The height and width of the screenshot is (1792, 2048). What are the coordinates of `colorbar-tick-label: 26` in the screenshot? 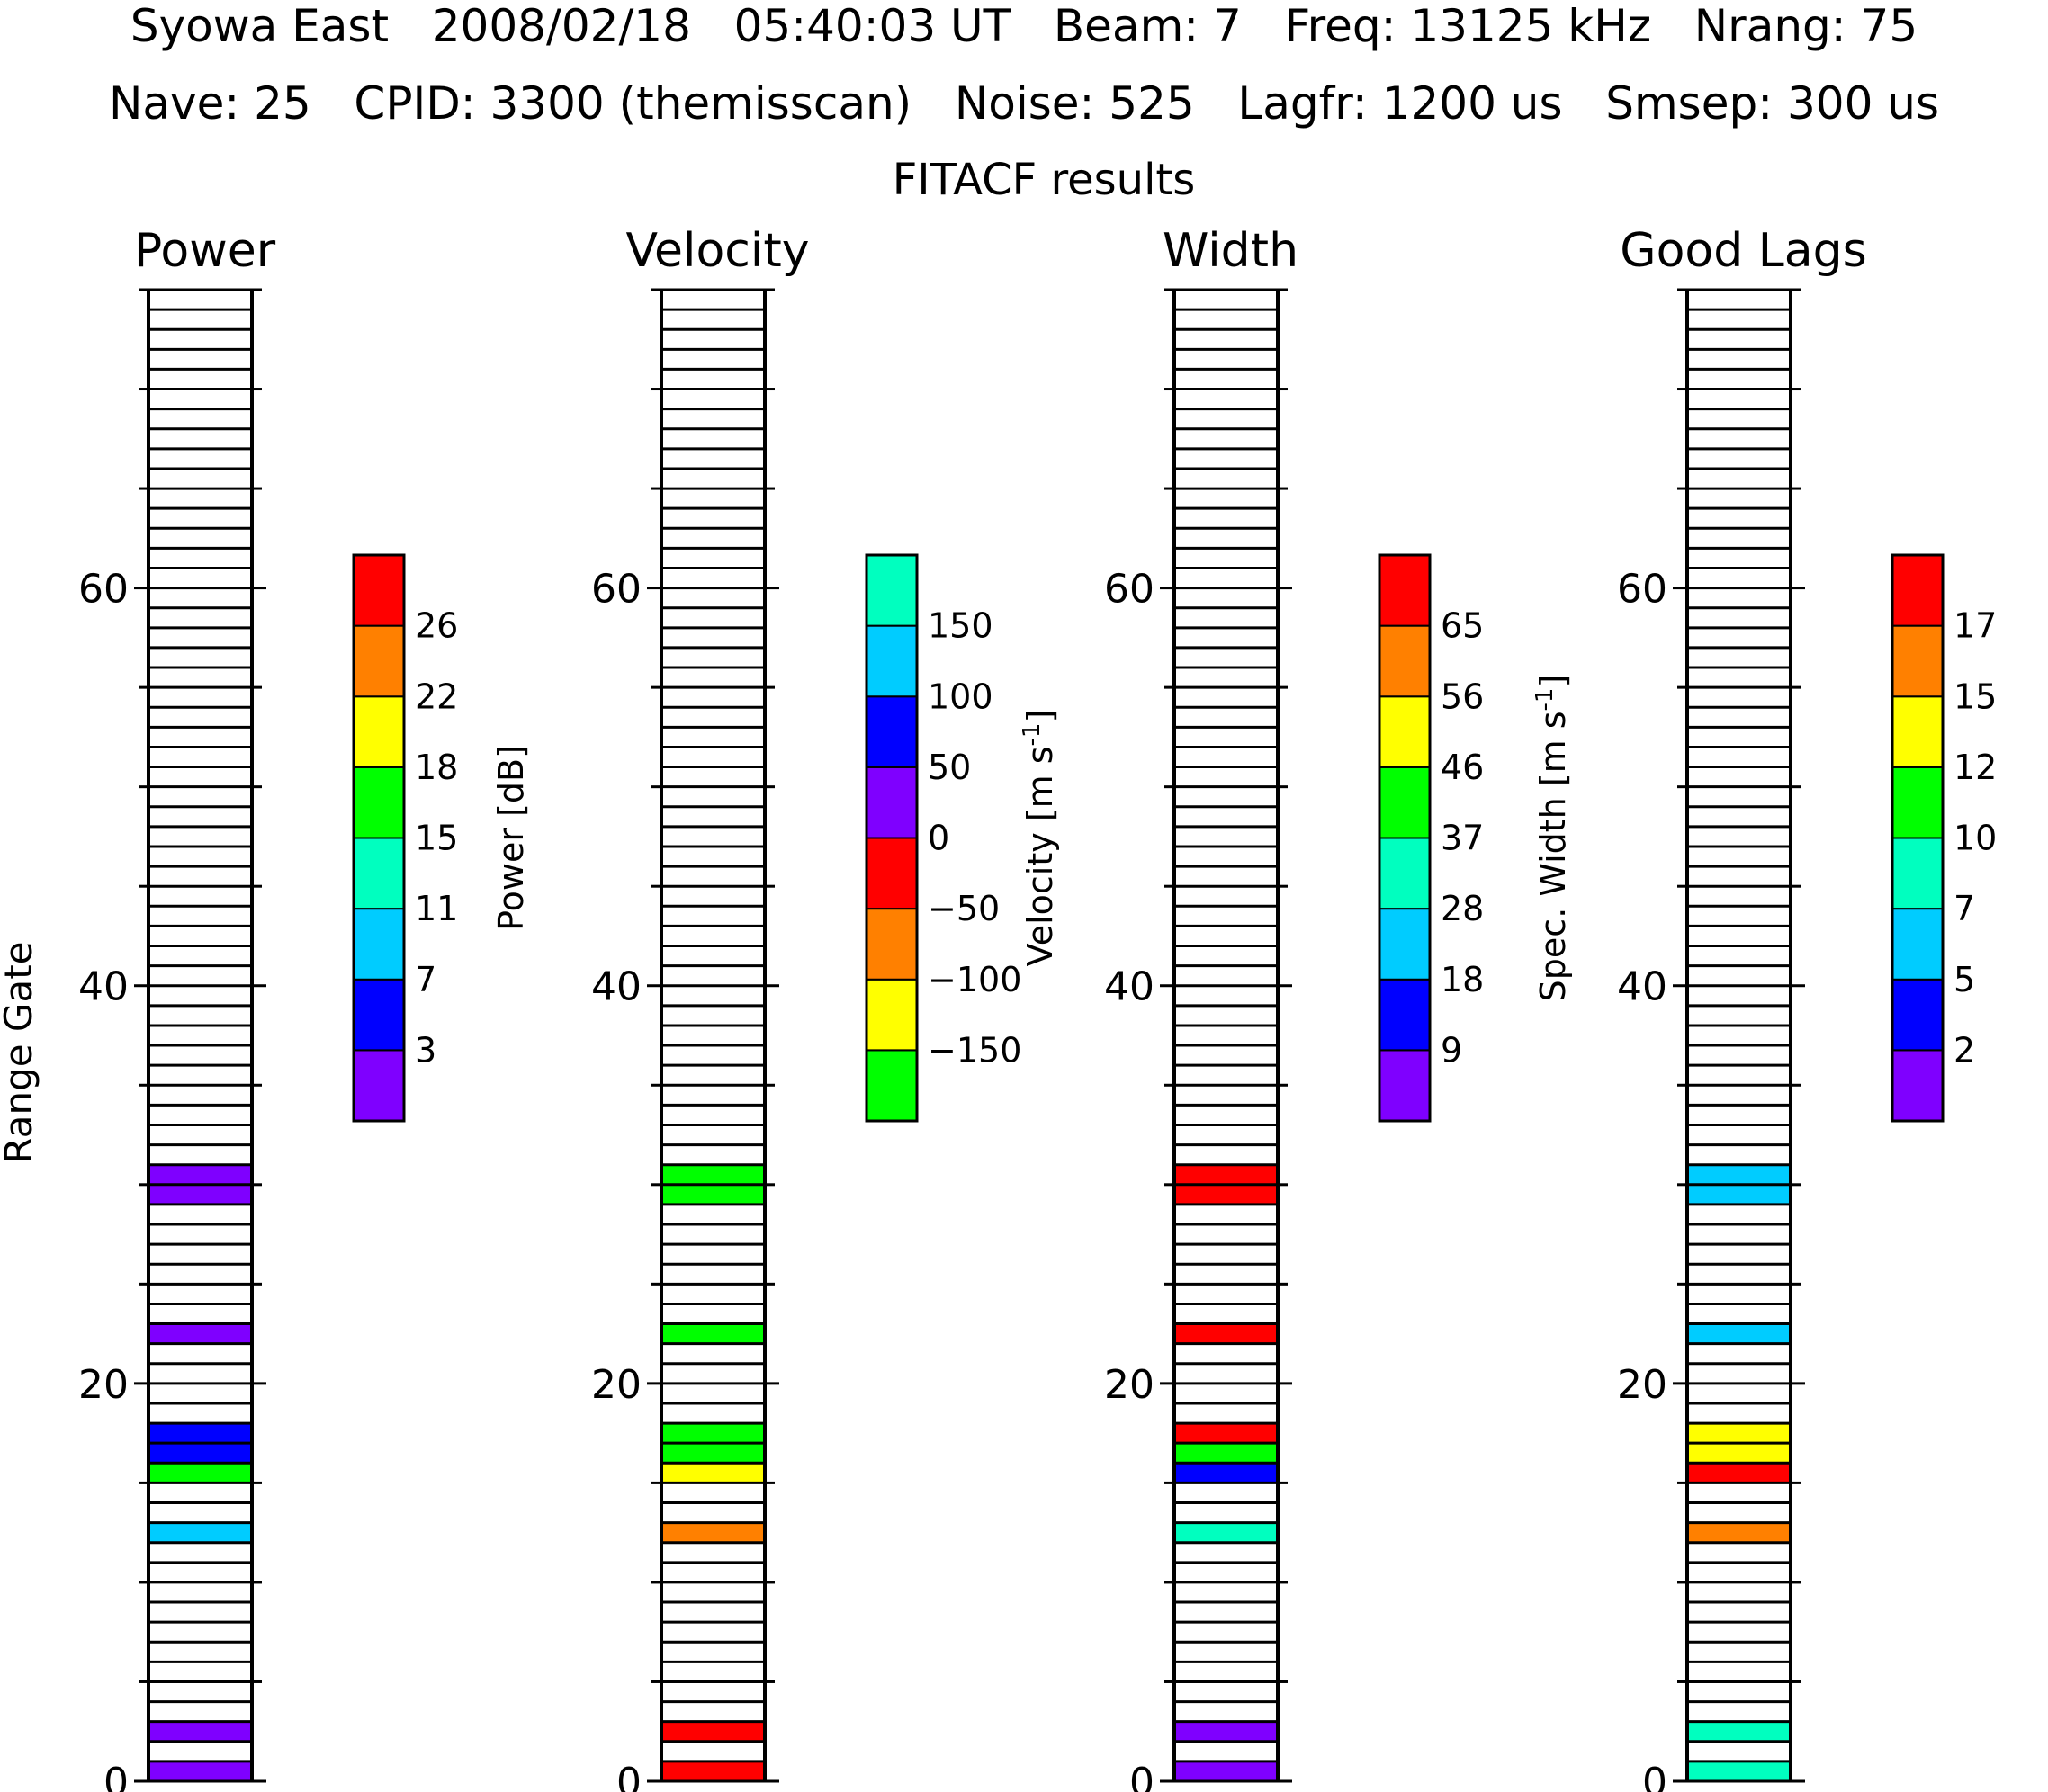 It's located at (436, 626).